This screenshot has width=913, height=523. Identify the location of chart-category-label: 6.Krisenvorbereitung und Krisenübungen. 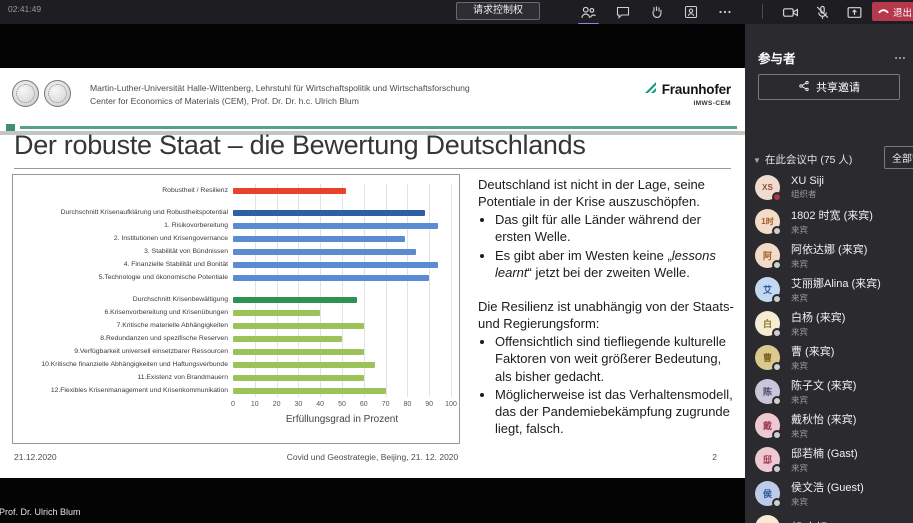
(166, 312).